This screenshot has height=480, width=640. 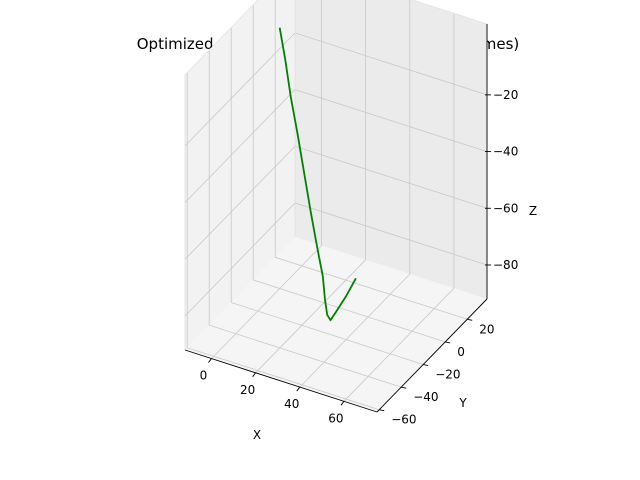 I want to click on z-tick-label: −60, so click(x=505, y=208).